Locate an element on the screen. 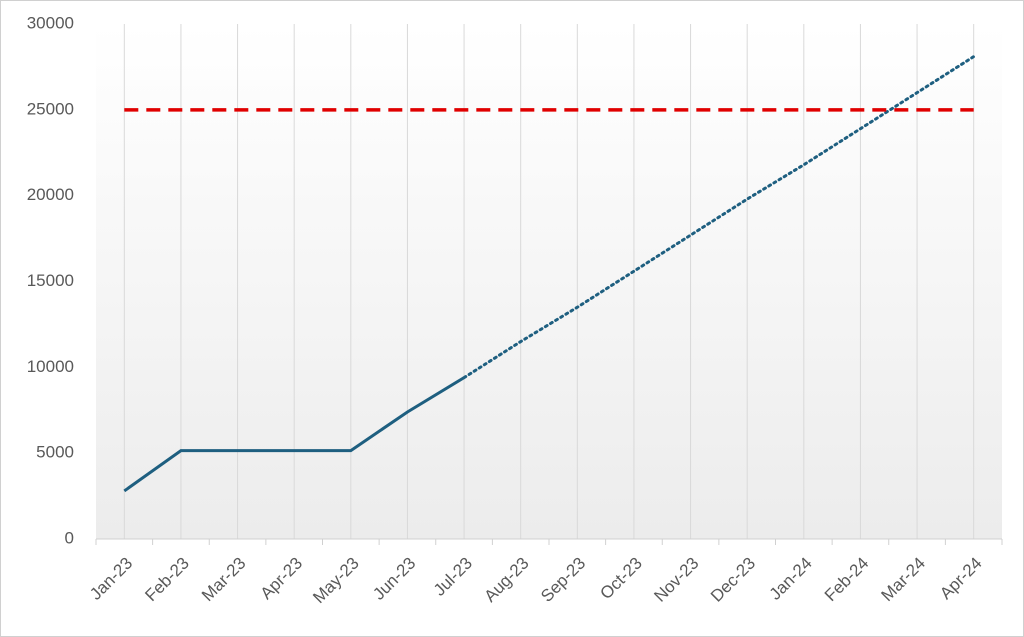 Image resolution: width=1024 pixels, height=637 pixels. y-tick-label: 25000 is located at coordinates (50, 108).